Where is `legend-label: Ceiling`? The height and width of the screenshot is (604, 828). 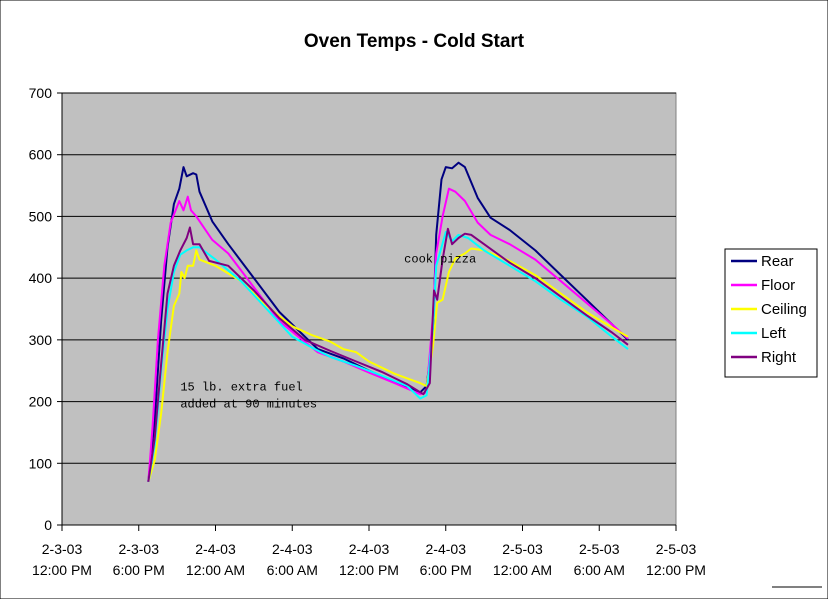 legend-label: Ceiling is located at coordinates (784, 309).